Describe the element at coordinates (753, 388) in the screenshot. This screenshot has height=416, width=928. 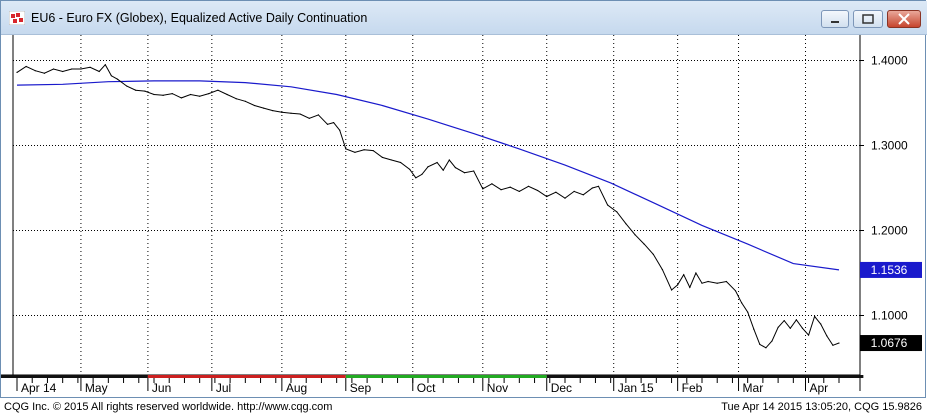
I see `x-tick-label: Mar` at that location.